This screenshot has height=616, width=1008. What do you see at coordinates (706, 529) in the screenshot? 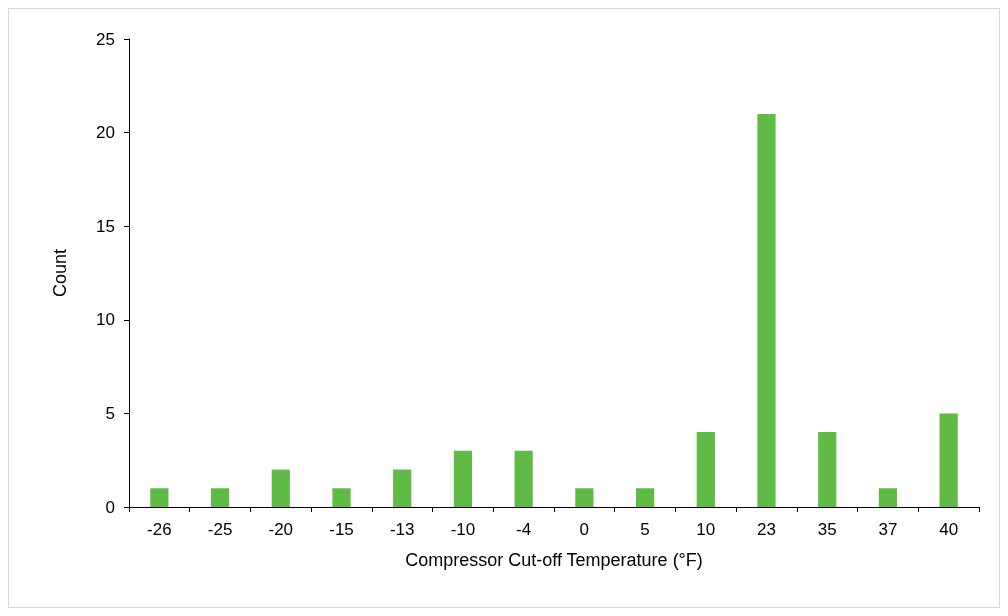
I see `x-tick-label: 10` at bounding box center [706, 529].